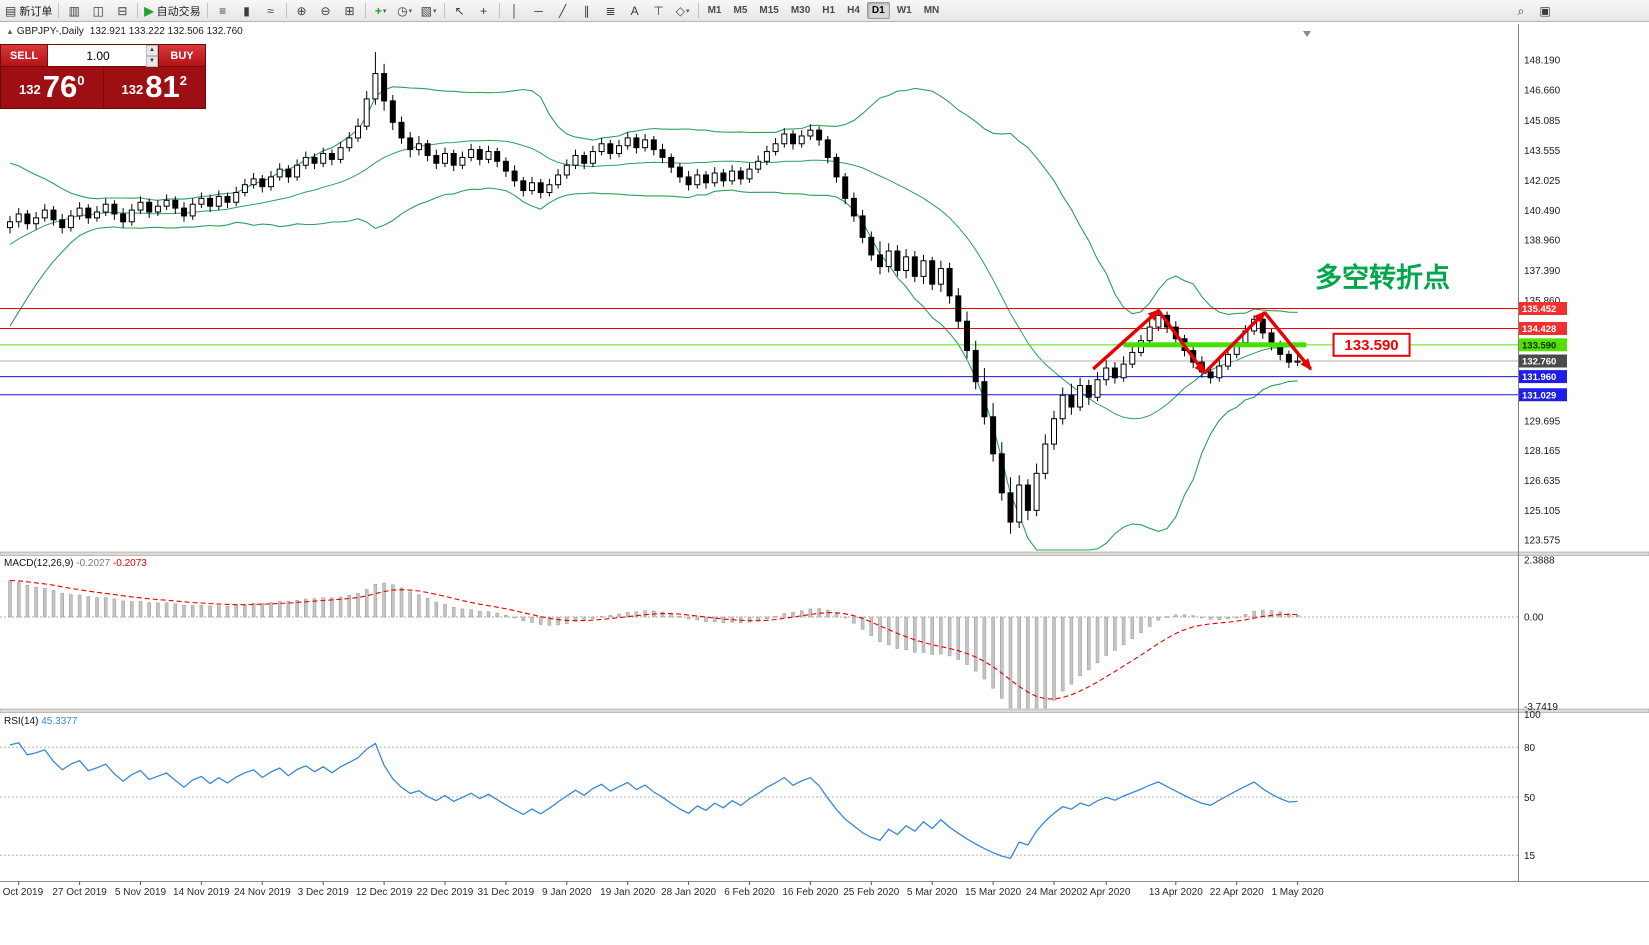 The width and height of the screenshot is (1649, 945). What do you see at coordinates (904, 10) in the screenshot?
I see `timeframe-w1: W1` at bounding box center [904, 10].